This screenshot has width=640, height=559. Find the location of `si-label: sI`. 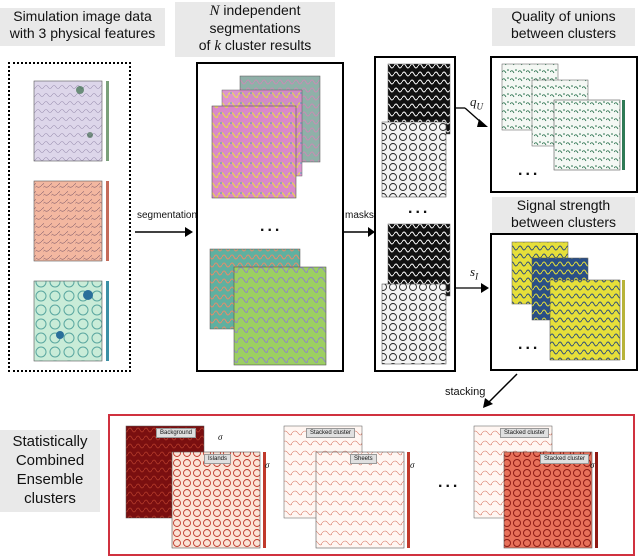

si-label: sI is located at coordinates (474, 273).